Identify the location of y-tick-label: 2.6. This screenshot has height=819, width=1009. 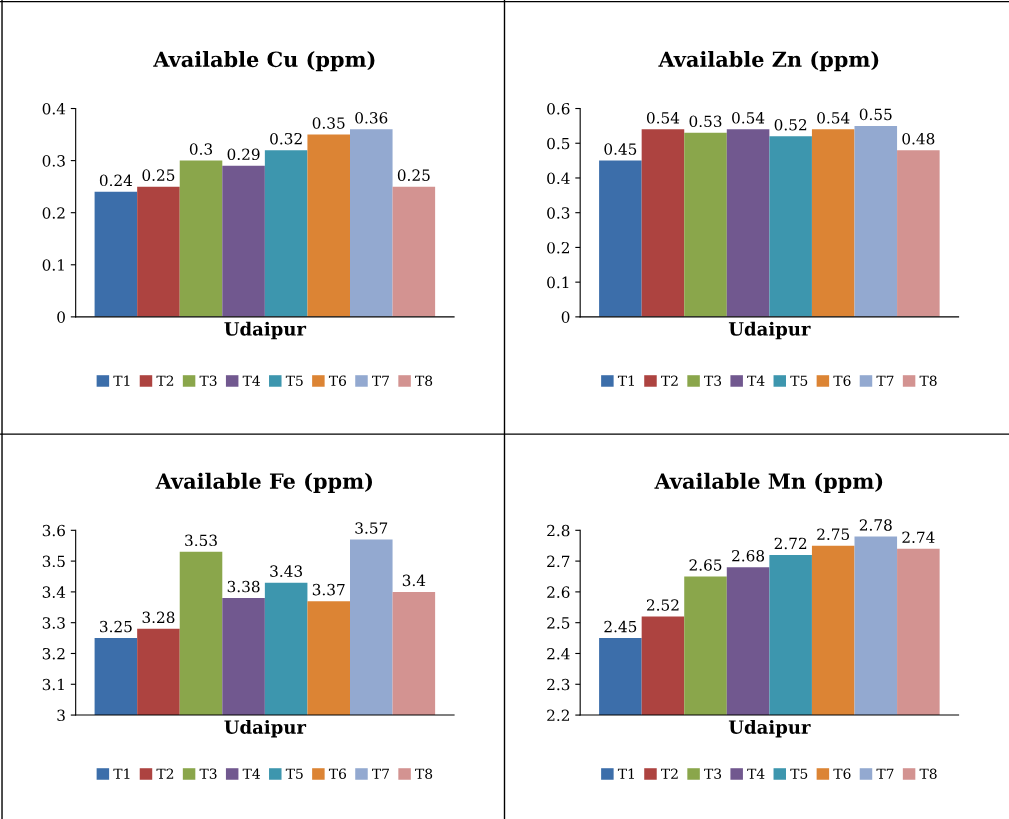
(558, 592).